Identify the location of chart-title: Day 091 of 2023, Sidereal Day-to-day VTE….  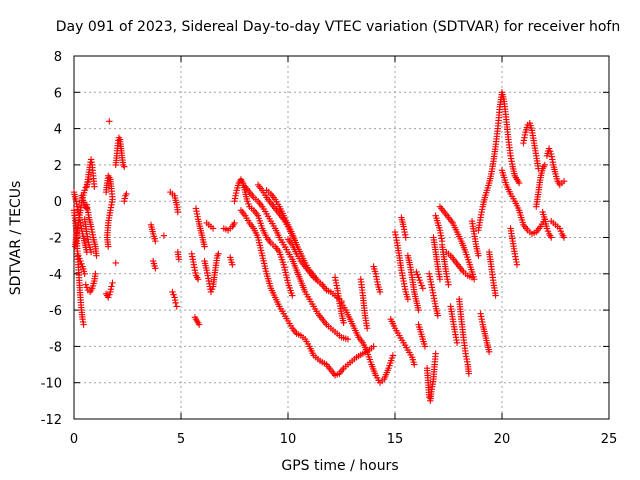
(338, 27).